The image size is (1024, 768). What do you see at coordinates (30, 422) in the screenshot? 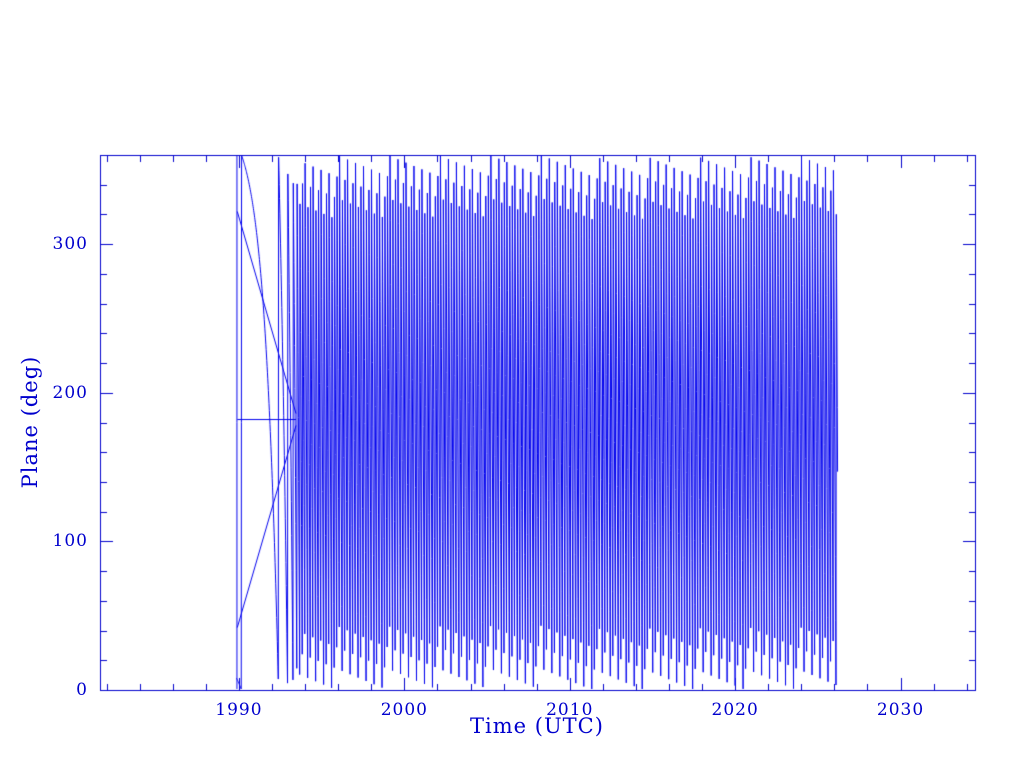
I see `y-axis-label: Plane (deg)` at bounding box center [30, 422].